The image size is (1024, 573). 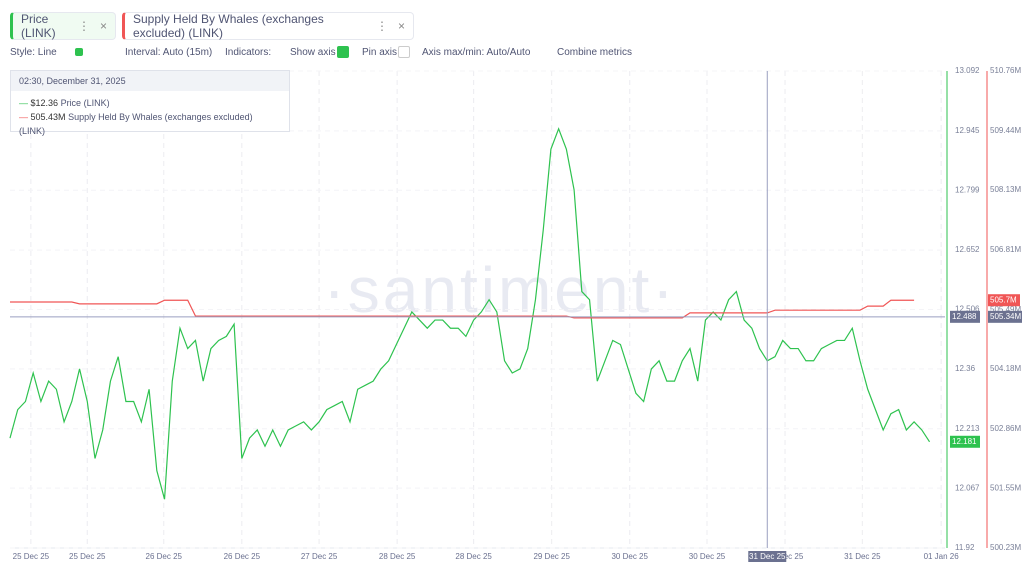 What do you see at coordinates (551, 556) in the screenshot?
I see `x-tick-label: 29 Dec 25` at bounding box center [551, 556].